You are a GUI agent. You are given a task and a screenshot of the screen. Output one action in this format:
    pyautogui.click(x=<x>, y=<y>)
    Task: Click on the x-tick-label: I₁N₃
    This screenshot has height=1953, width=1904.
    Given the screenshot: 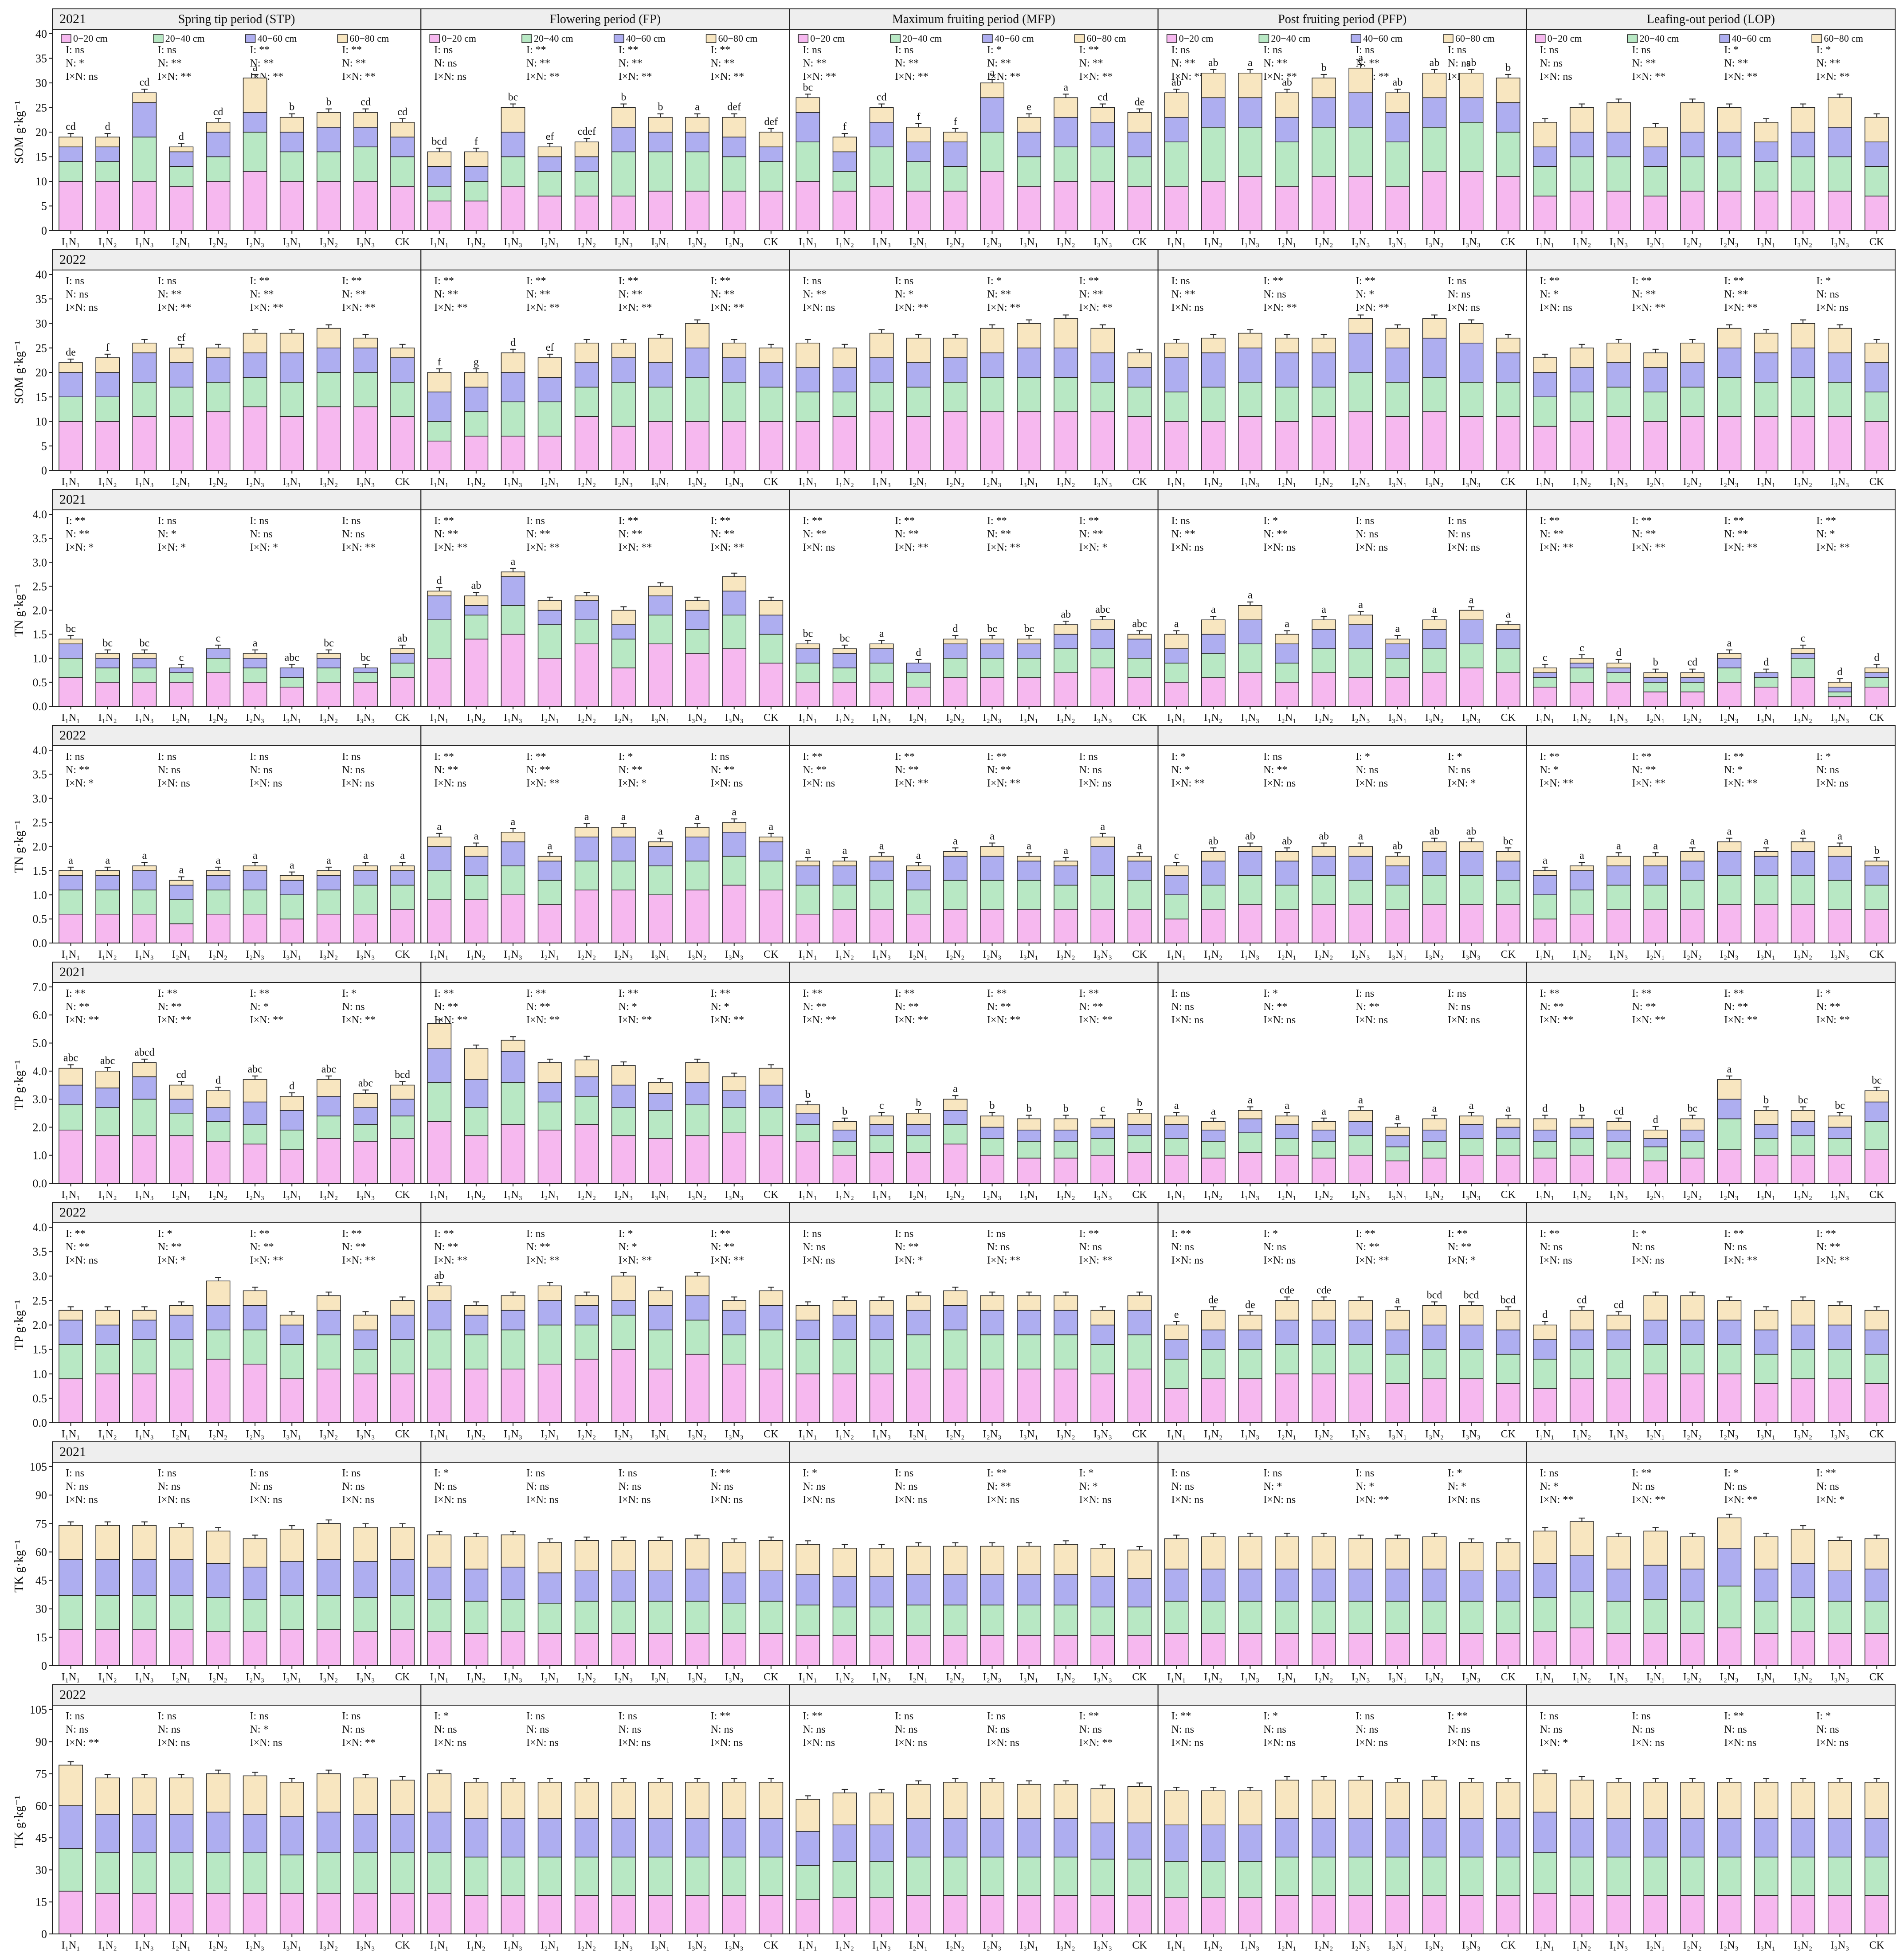 What is the action you would take?
    pyautogui.click(x=144, y=482)
    